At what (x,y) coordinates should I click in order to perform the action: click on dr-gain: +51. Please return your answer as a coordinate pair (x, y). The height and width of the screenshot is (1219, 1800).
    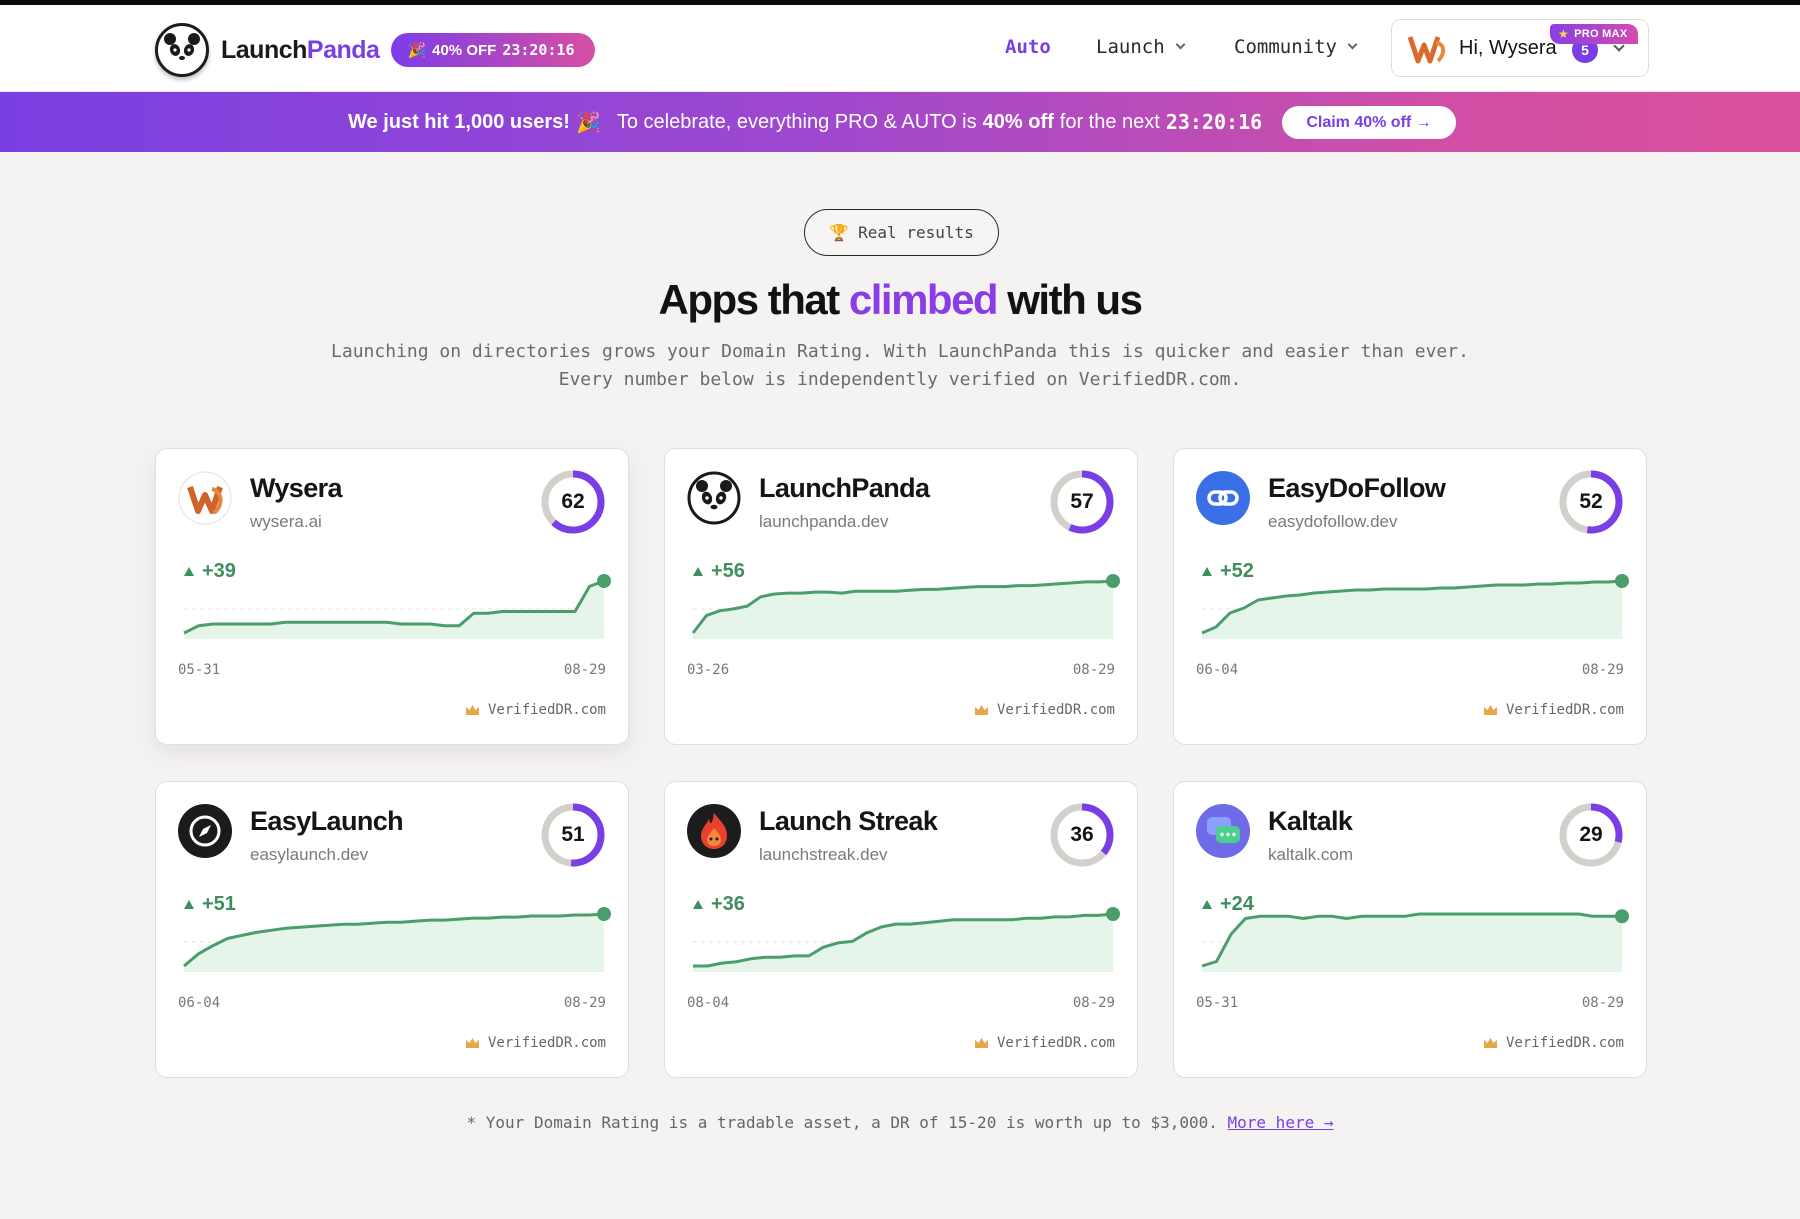
    Looking at the image, I should click on (210, 904).